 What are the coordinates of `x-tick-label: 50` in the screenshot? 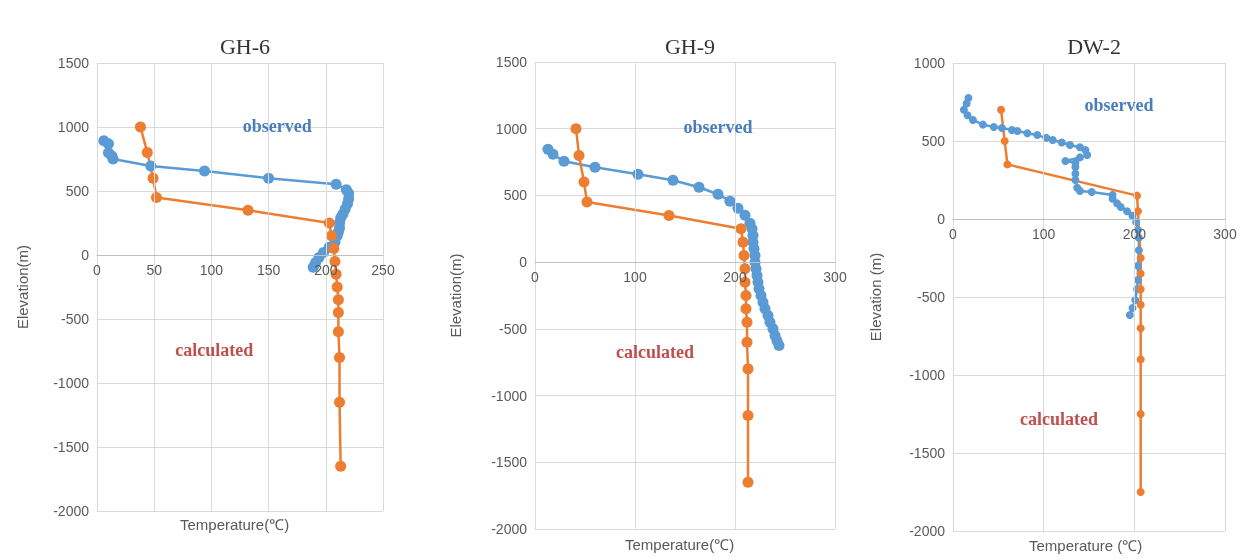 It's located at (154, 270).